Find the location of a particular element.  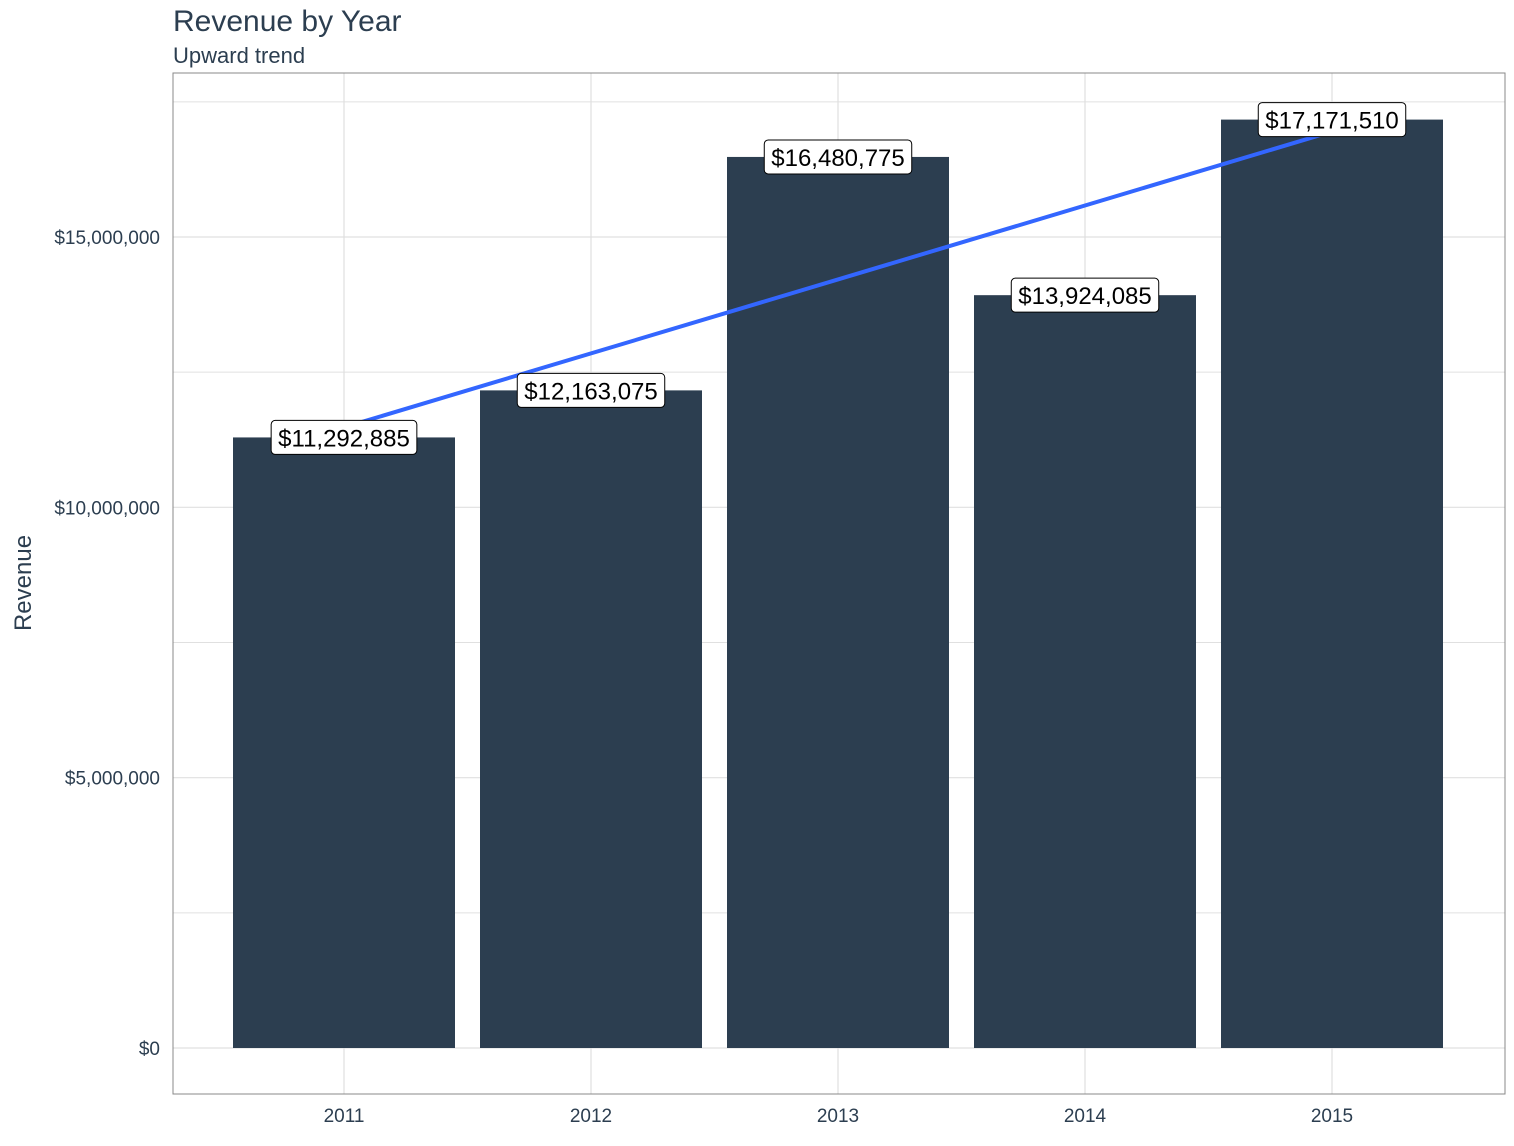

bar-2015 is located at coordinates (1332, 583).